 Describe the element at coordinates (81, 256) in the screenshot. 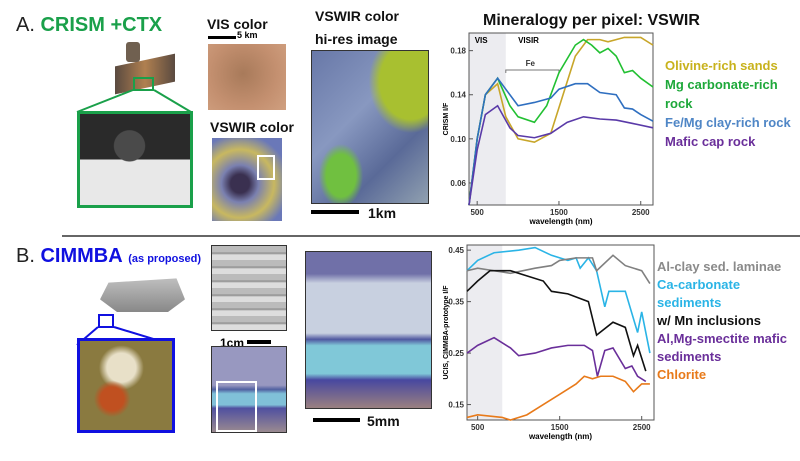

I see `panel-b-title: CIMMBA` at that location.